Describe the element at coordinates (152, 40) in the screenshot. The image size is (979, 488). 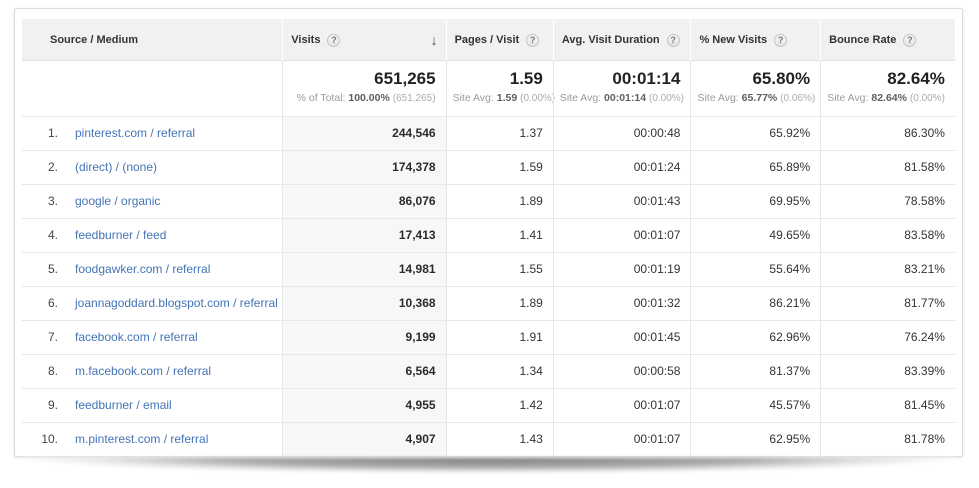
I see `column-header-source-medium: Source / Medium` at that location.